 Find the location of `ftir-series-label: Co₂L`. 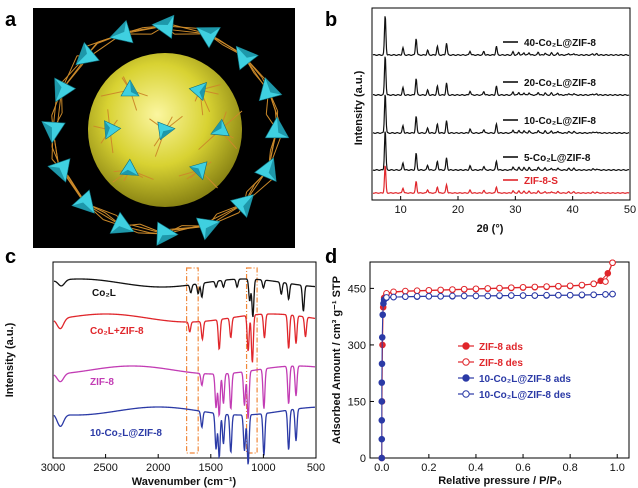

ftir-series-label: Co₂L is located at coordinates (104, 293).